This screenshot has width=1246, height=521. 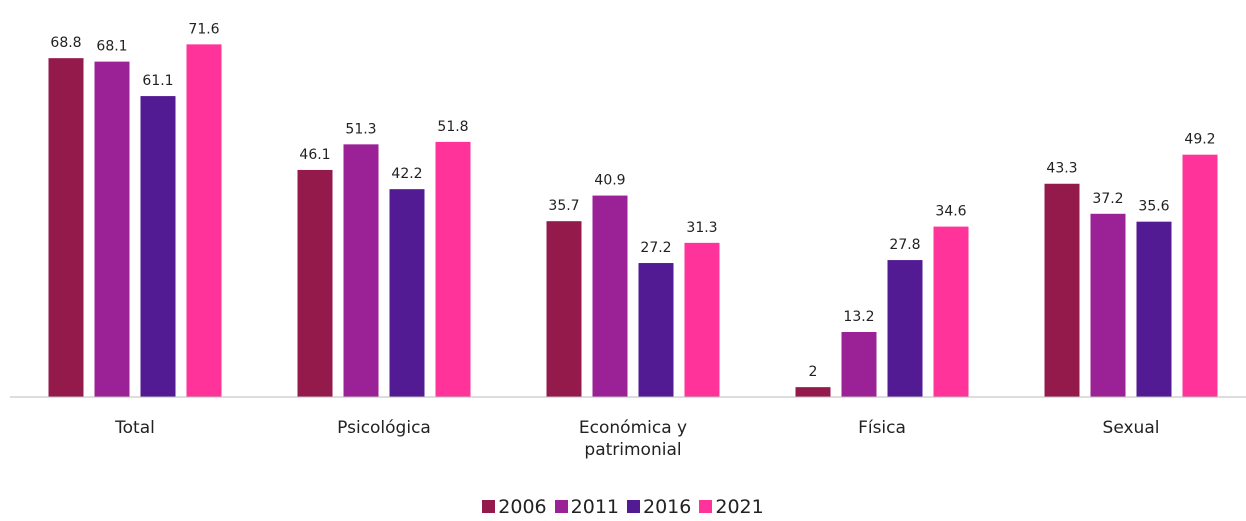 What do you see at coordinates (452, 127) in the screenshot?
I see `data-label: 51.8` at bounding box center [452, 127].